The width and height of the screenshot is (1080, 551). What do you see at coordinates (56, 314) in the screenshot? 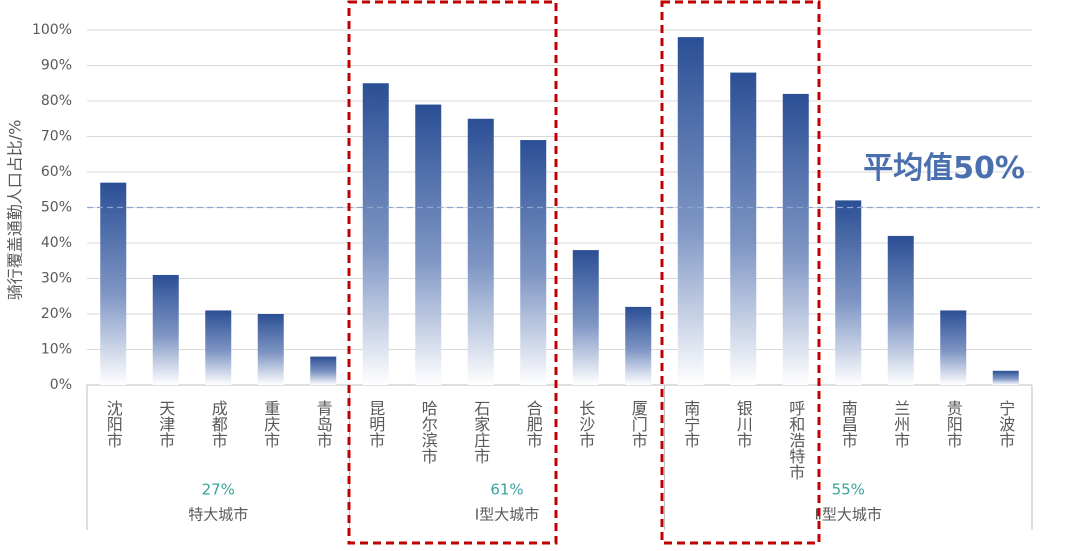
I see `y-tick-label: 20%` at bounding box center [56, 314].